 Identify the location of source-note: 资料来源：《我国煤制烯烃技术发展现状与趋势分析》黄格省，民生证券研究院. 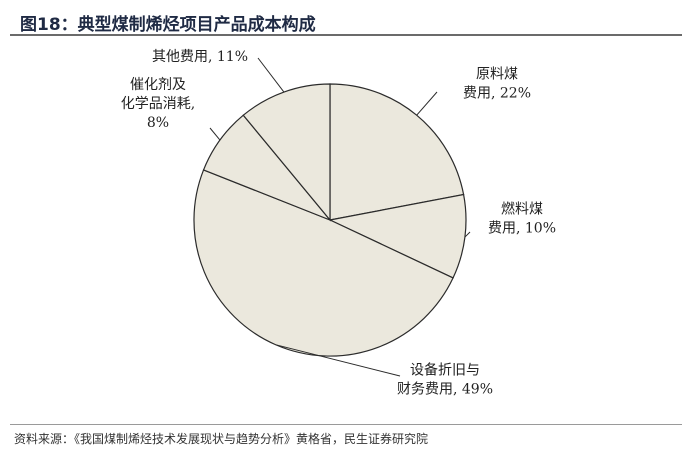
(221, 439).